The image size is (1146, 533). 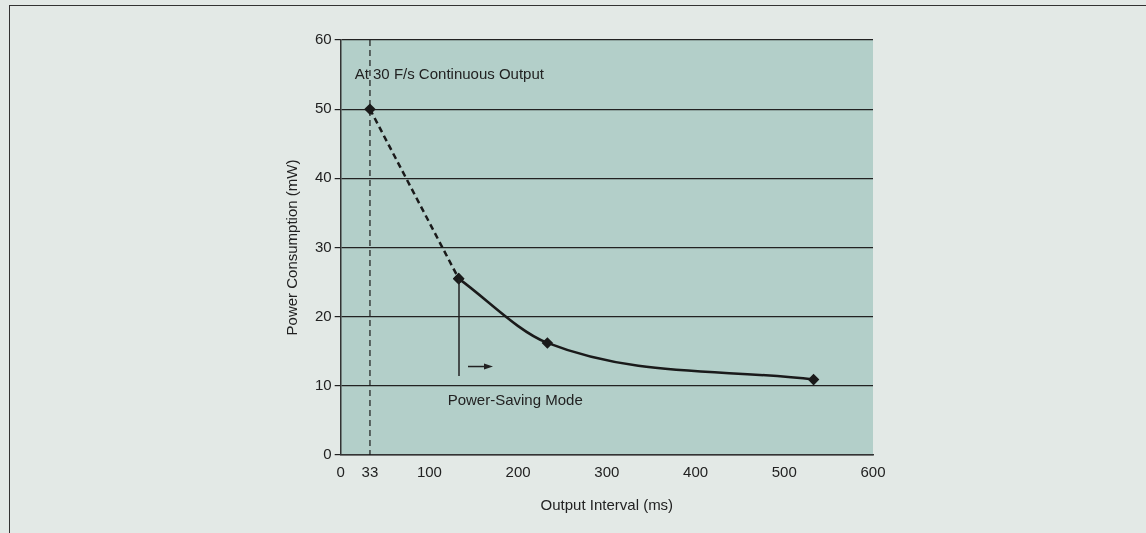 What do you see at coordinates (323, 246) in the screenshot?
I see `y-tick-label: 30` at bounding box center [323, 246].